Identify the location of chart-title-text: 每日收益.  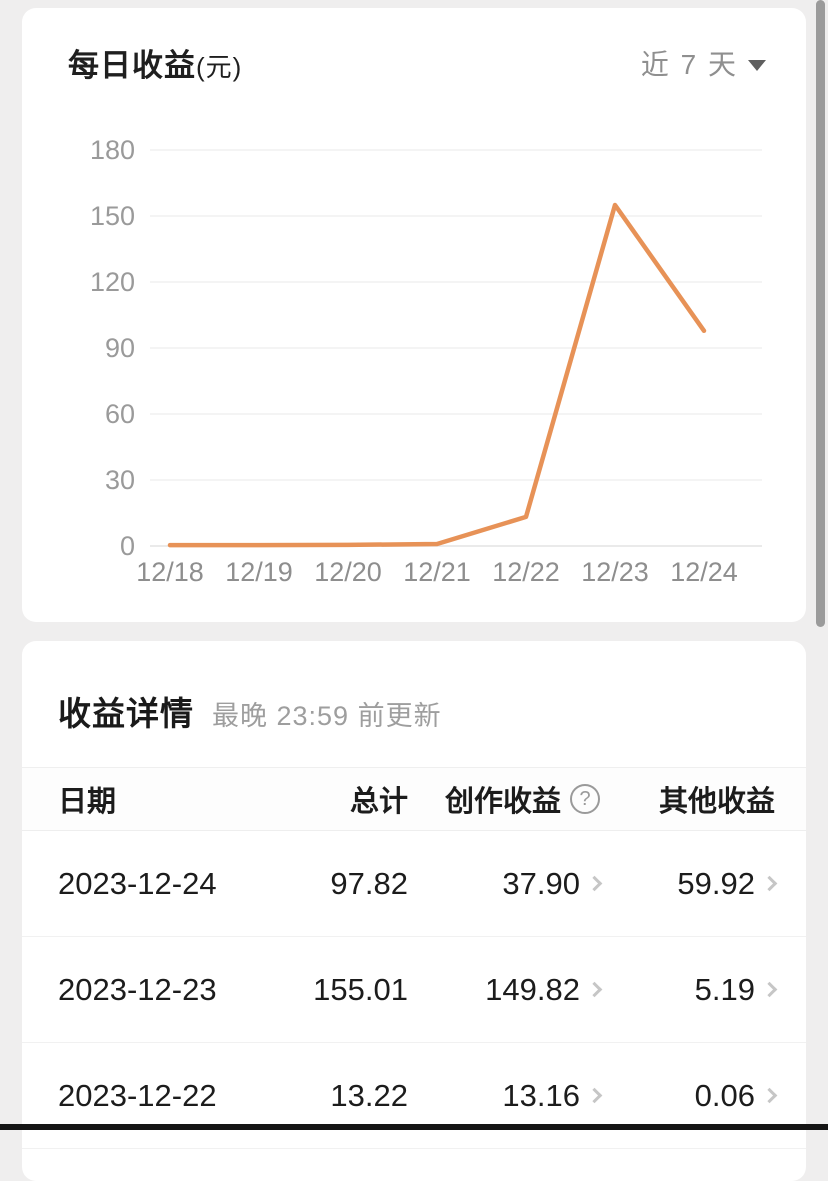
(132, 65).